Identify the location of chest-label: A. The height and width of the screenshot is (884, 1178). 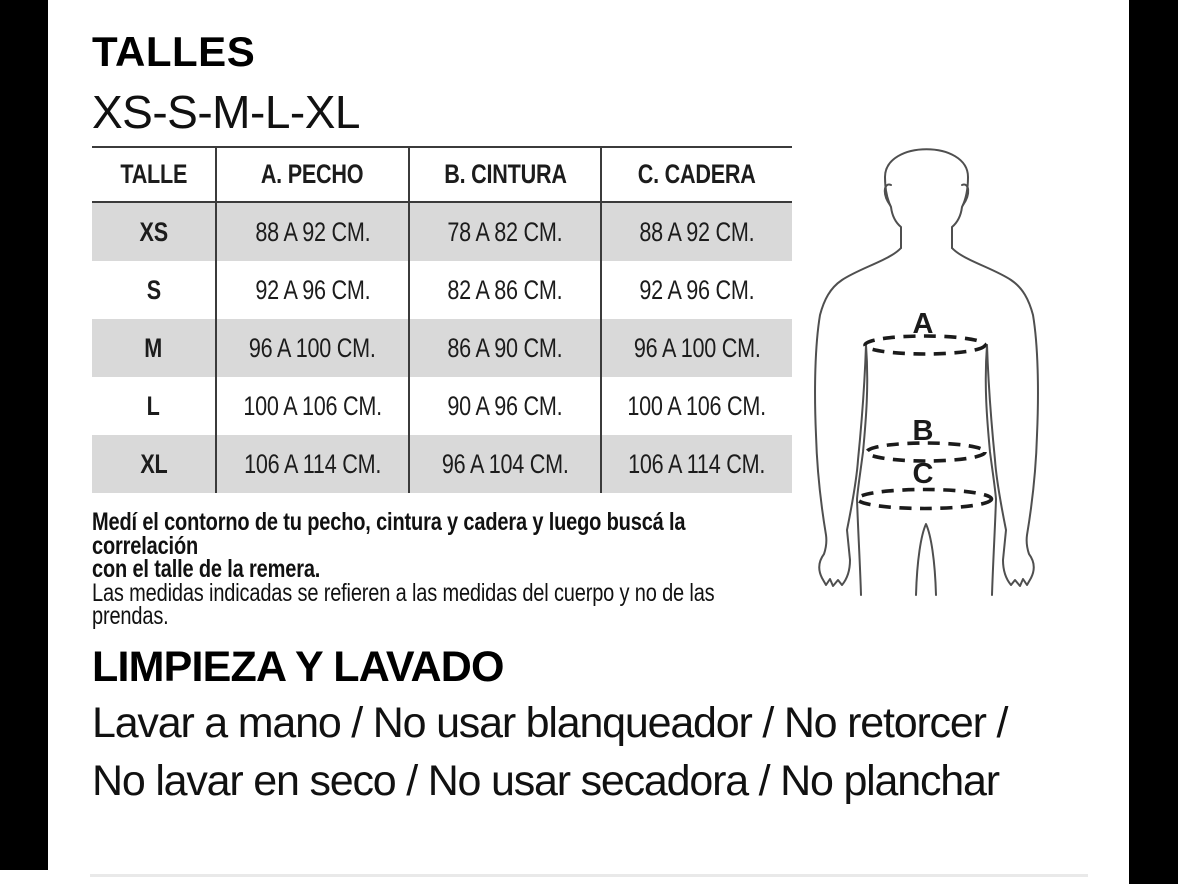
(923, 324).